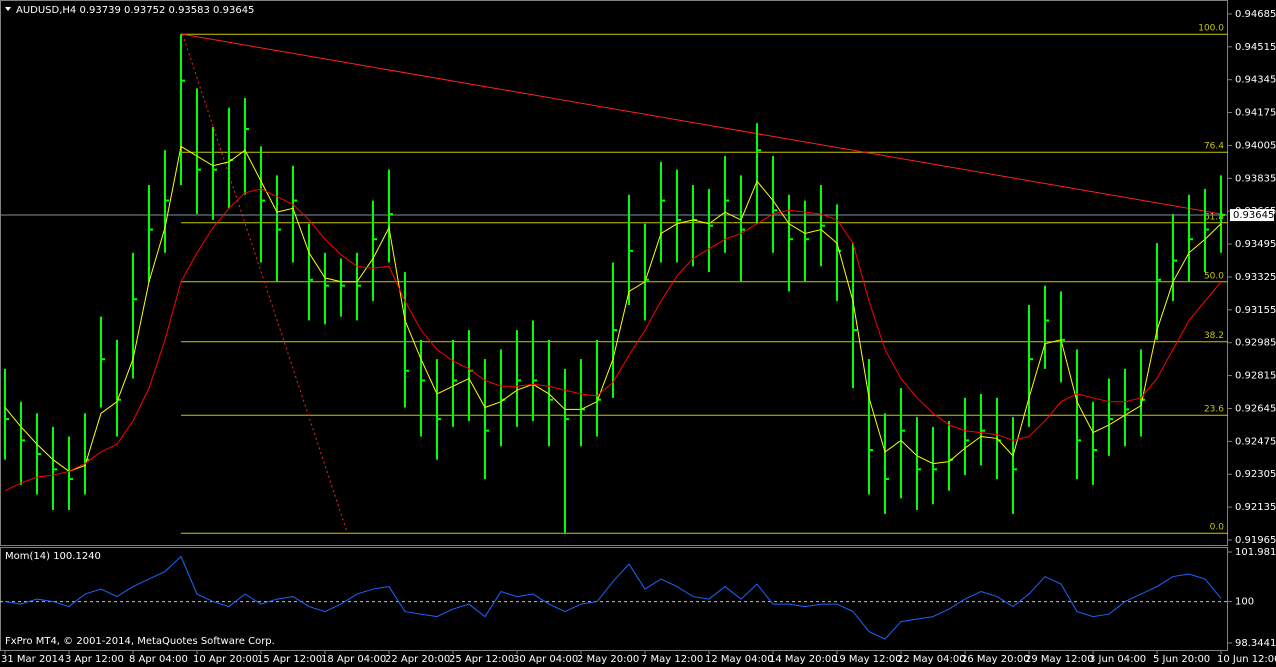 The width and height of the screenshot is (1276, 667). Describe the element at coordinates (1214, 336) in the screenshot. I see `fib-label: 38.2` at that location.